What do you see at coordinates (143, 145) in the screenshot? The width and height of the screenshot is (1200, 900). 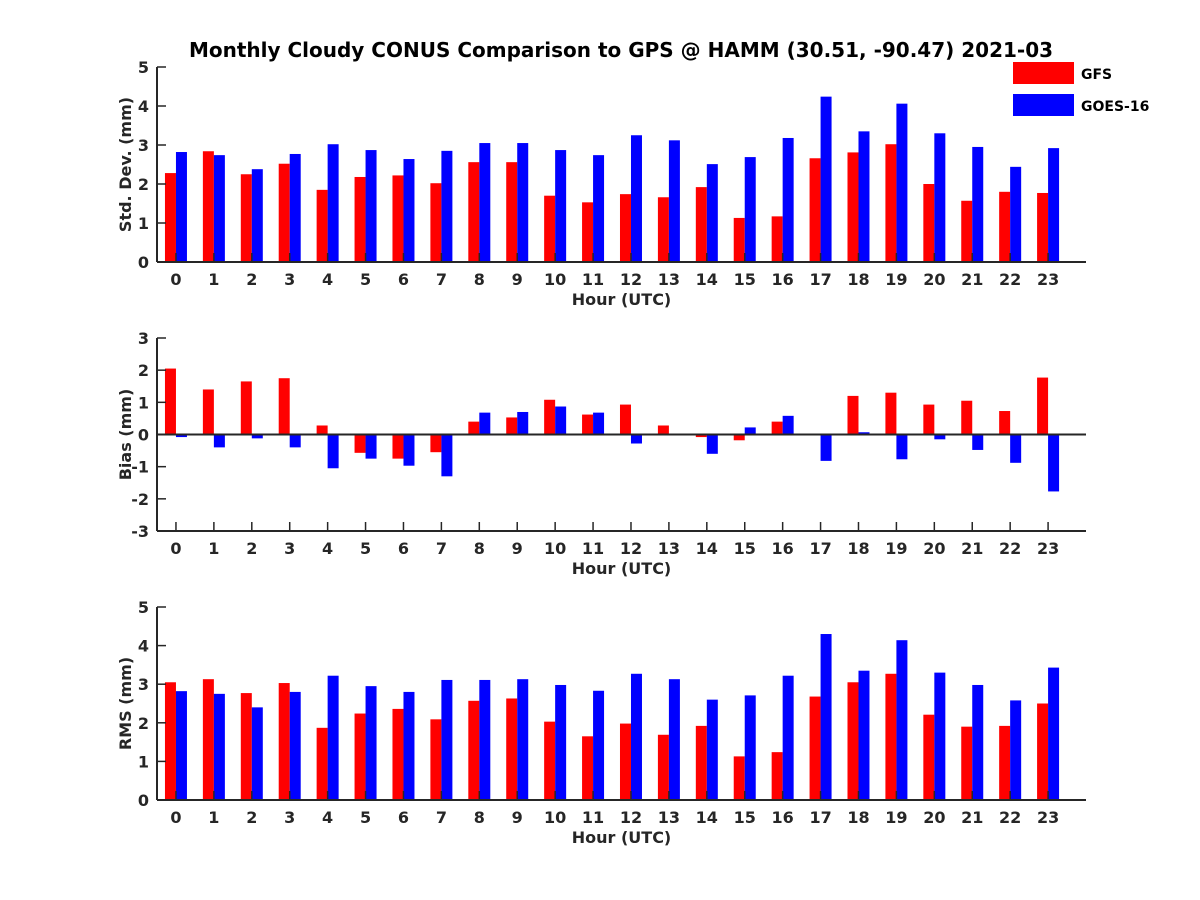 I see `y-tick-label: 3` at bounding box center [143, 145].